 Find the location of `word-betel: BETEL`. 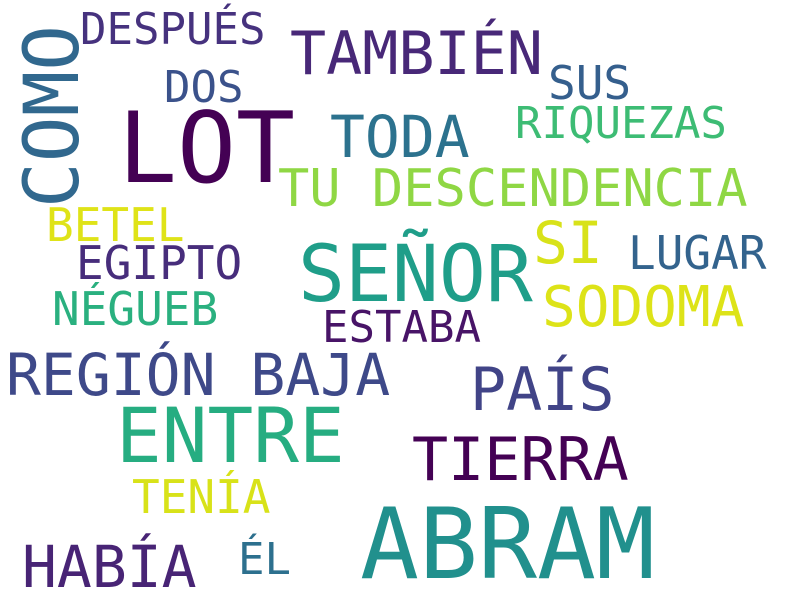

word-betel: BETEL is located at coordinates (115, 225).